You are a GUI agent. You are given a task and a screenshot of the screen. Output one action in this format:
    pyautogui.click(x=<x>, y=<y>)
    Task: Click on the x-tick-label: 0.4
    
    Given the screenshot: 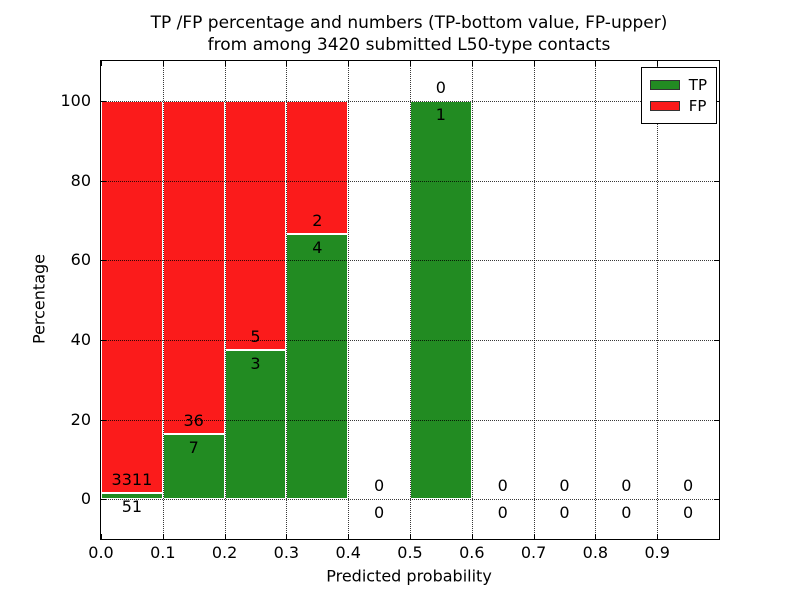 What is the action you would take?
    pyautogui.click(x=348, y=552)
    